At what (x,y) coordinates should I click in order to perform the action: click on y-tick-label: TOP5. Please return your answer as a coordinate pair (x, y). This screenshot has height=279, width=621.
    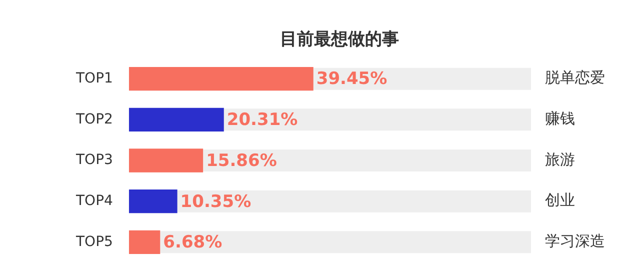
    Looking at the image, I should click on (94, 242).